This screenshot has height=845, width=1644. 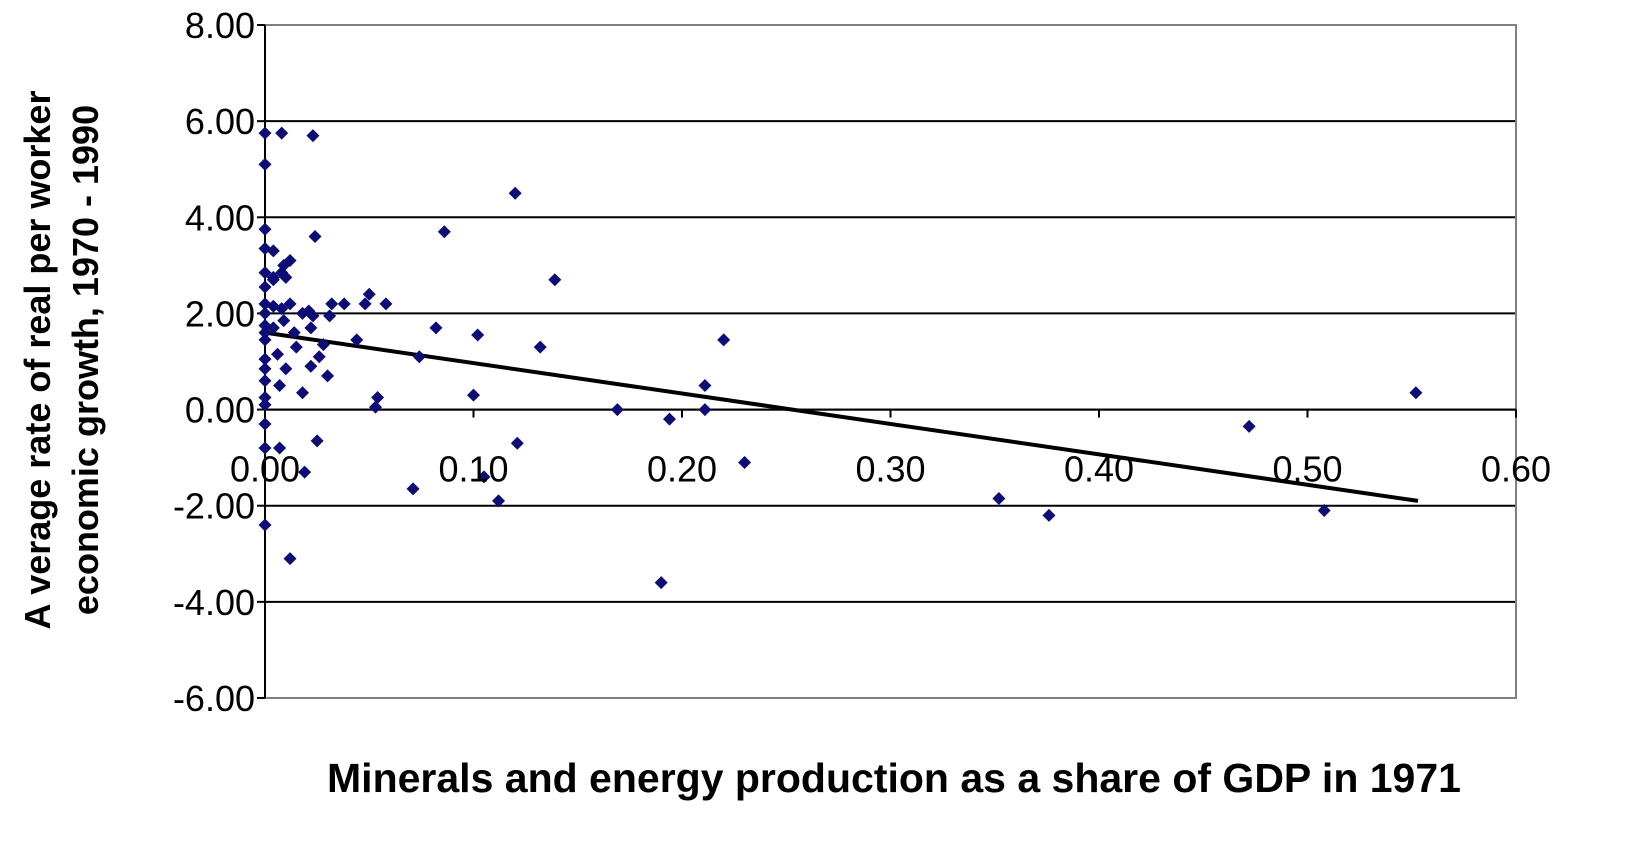 I want to click on x-tick-label: 0.00, so click(x=265, y=469).